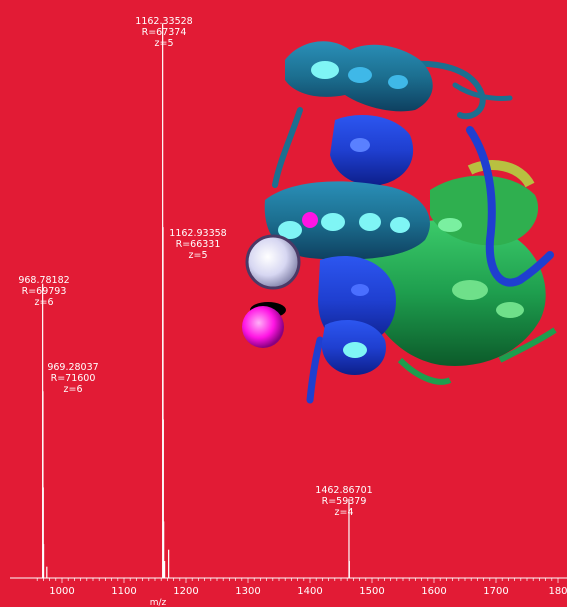  Describe the element at coordinates (158, 602) in the screenshot. I see `x-axis-label: m/z` at that location.